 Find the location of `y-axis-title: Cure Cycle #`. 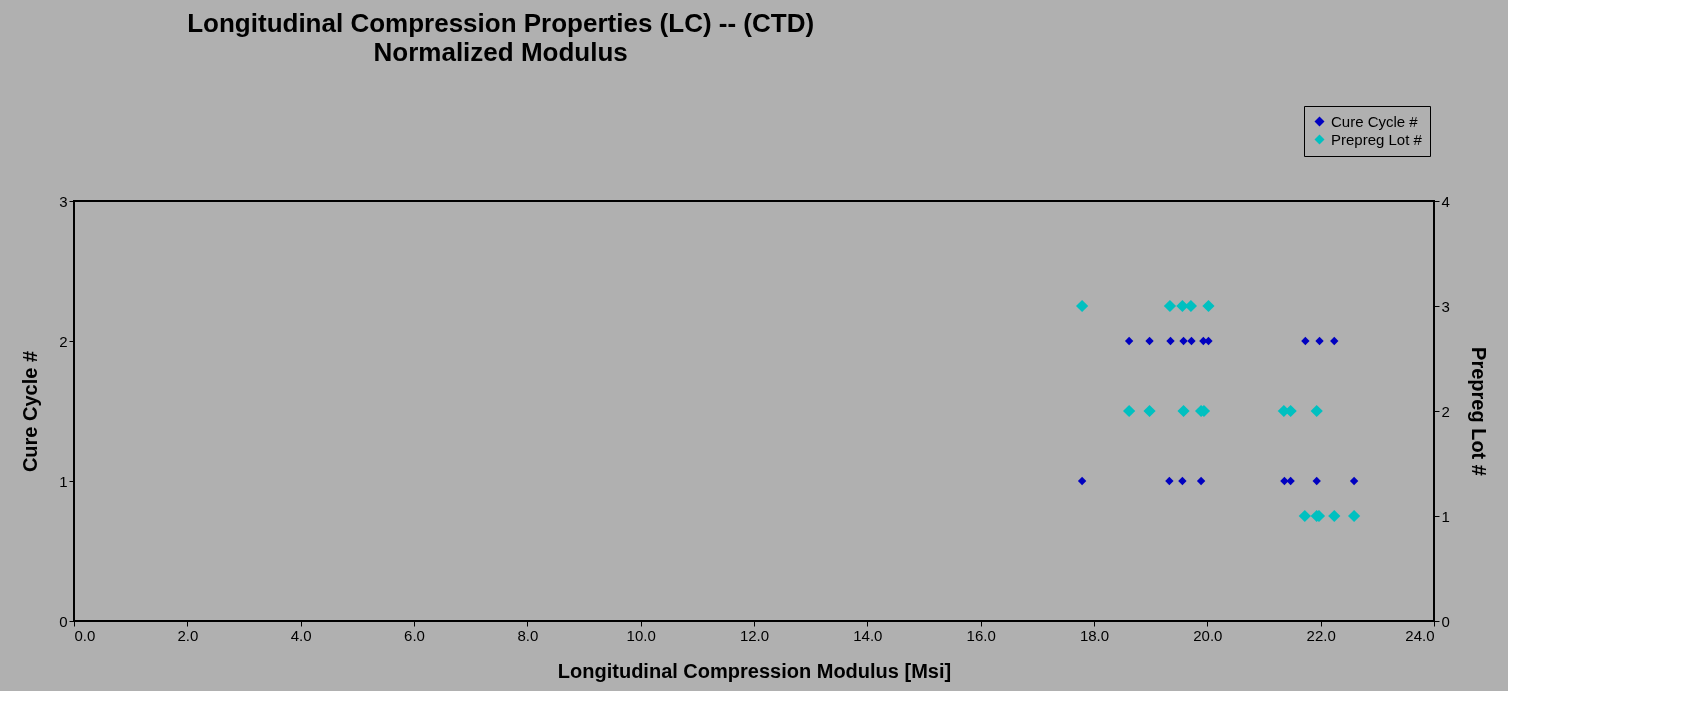

y-axis-title: Cure Cycle # is located at coordinates (30, 411).